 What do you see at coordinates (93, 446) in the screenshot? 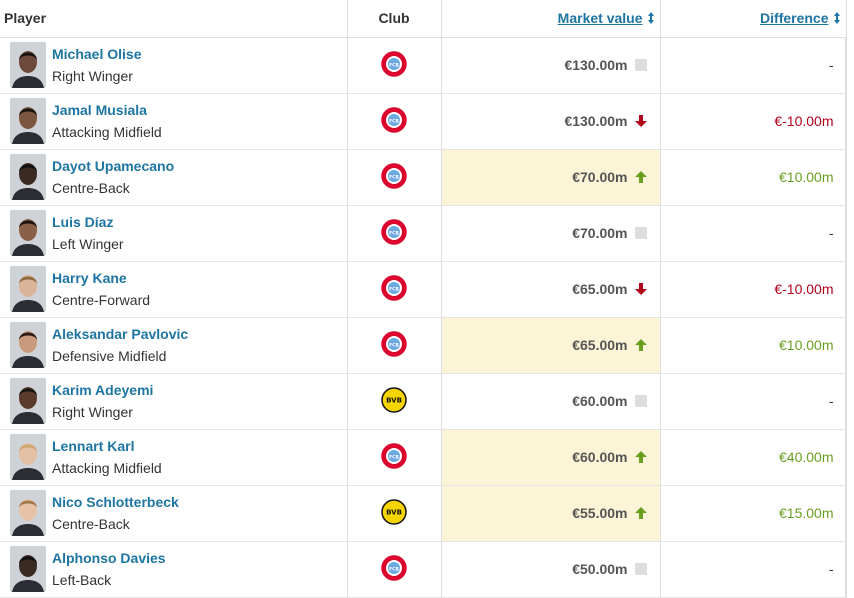
I see `player-name: Lennart Karl` at bounding box center [93, 446].